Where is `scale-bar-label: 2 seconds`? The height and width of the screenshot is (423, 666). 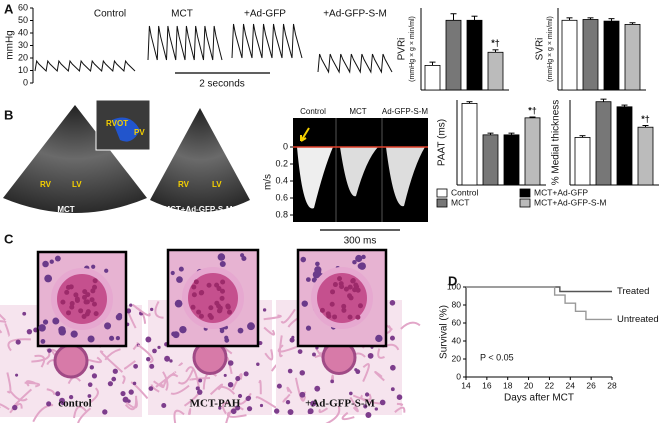
scale-bar-label: 2 seconds is located at coordinates (222, 84).